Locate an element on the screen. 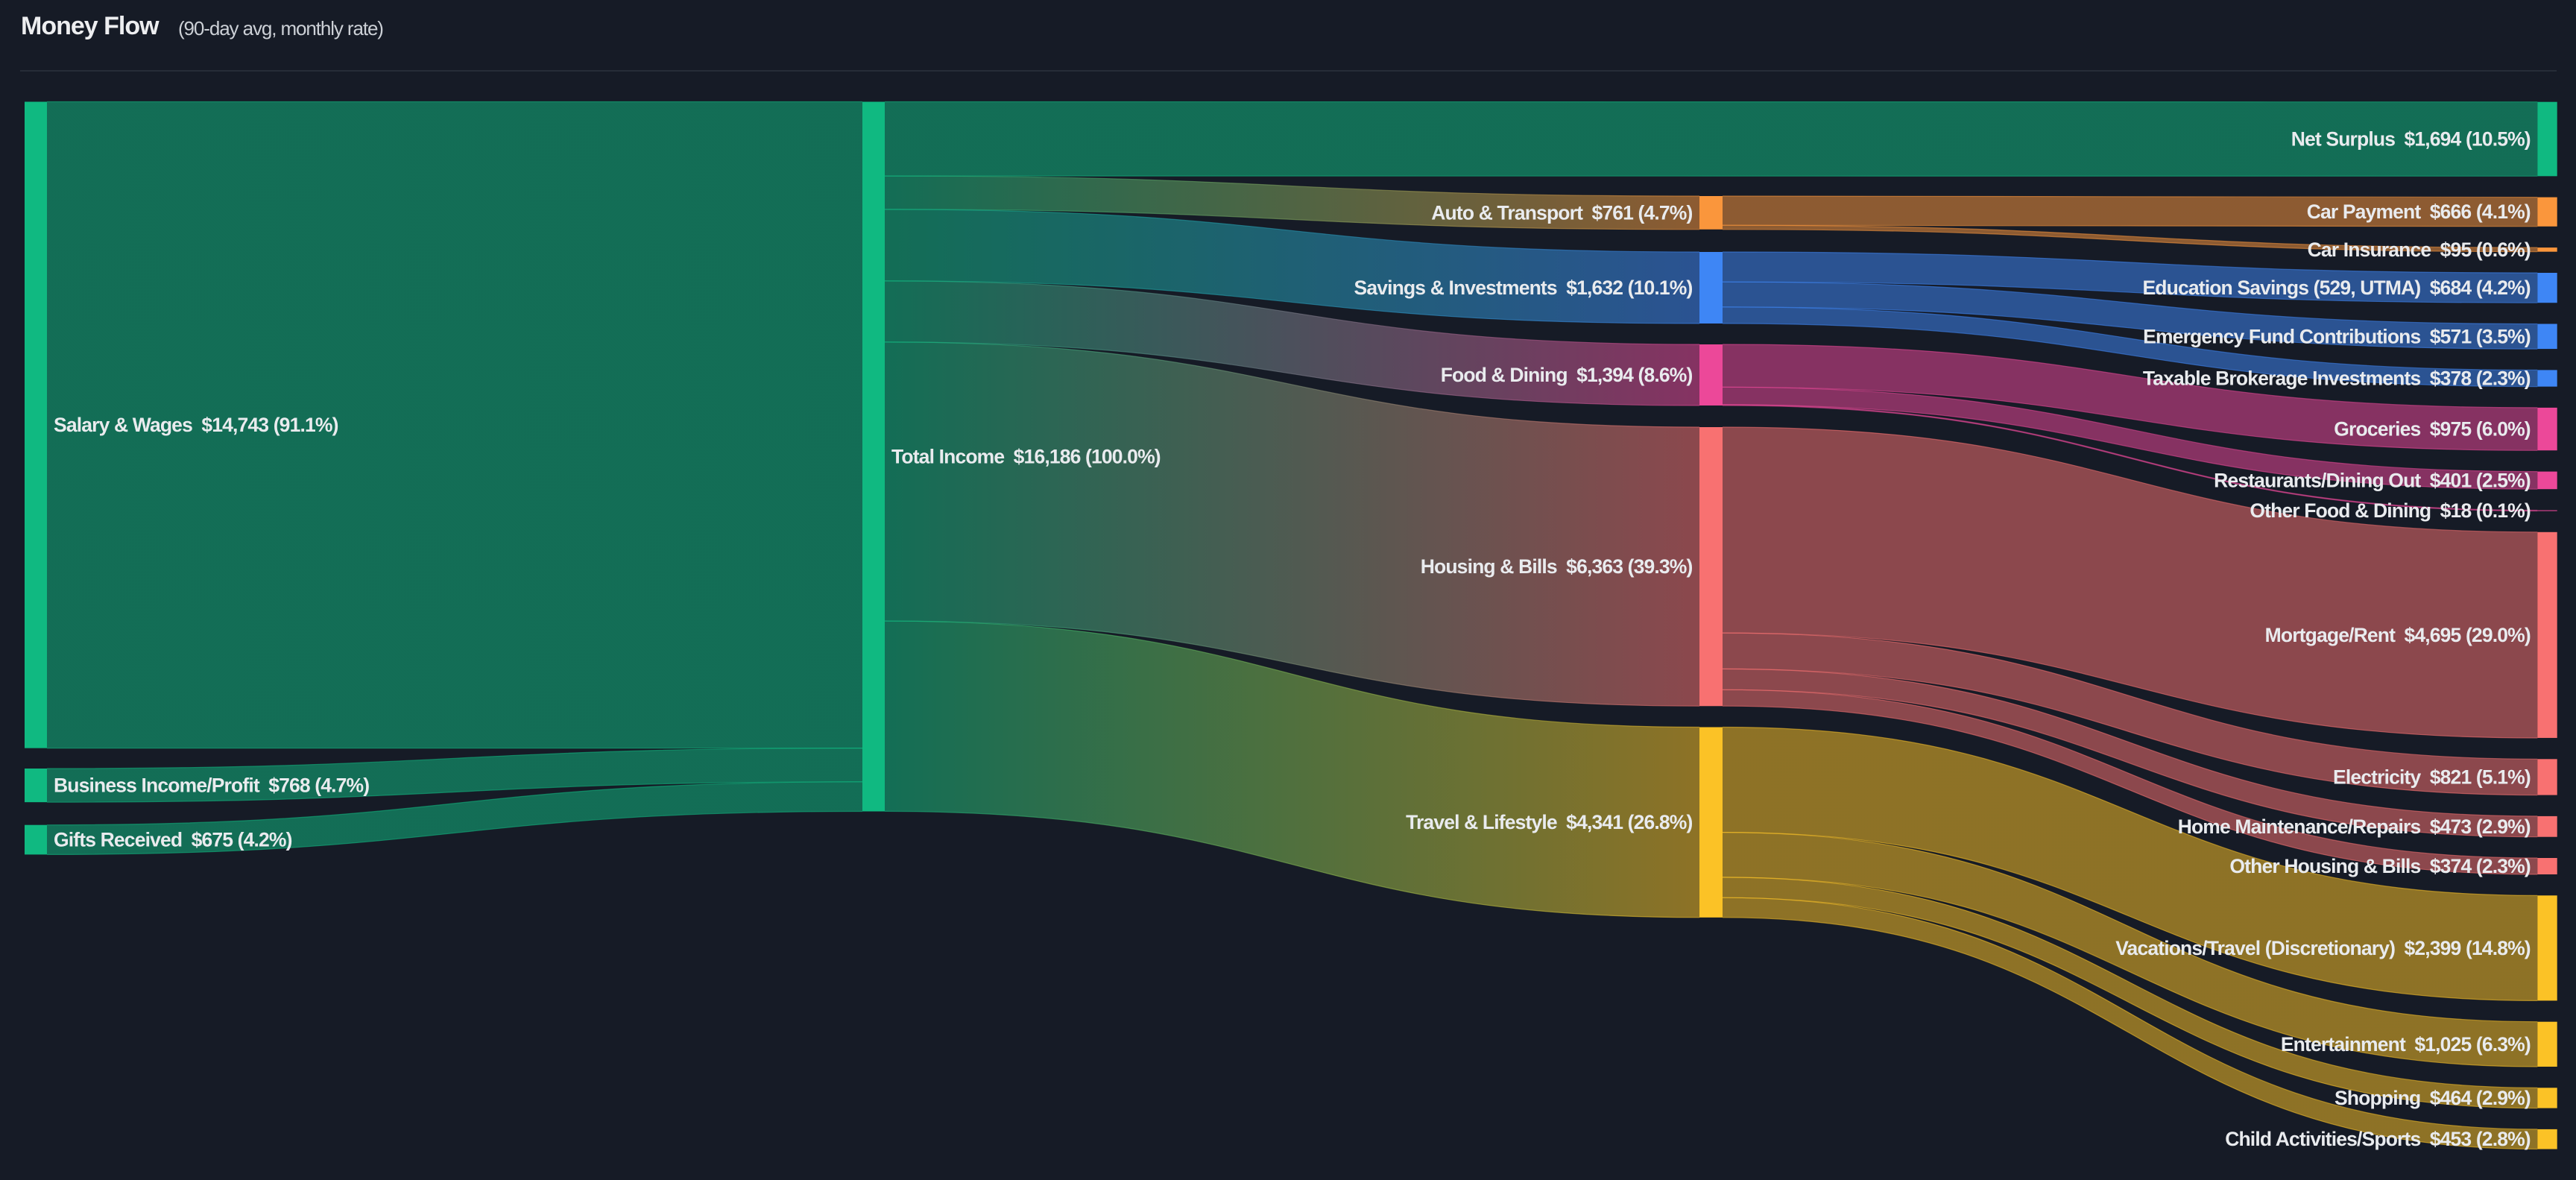  svg-text:Home Maintenance/Repairs $473: Home Maintenance/Repairs $473 (2.9%) is located at coordinates (2355, 826).